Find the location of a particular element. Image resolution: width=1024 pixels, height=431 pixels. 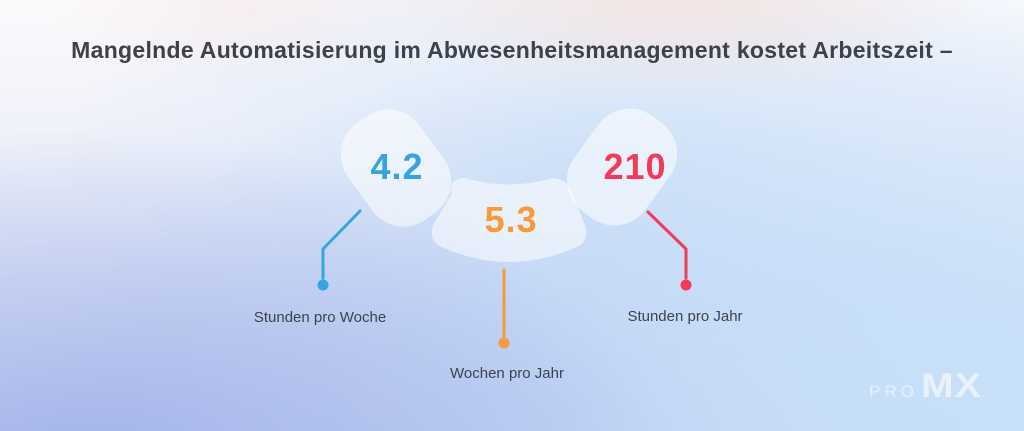

stat-value-stunden-pro-woche: 4.2 is located at coordinates (397, 166).